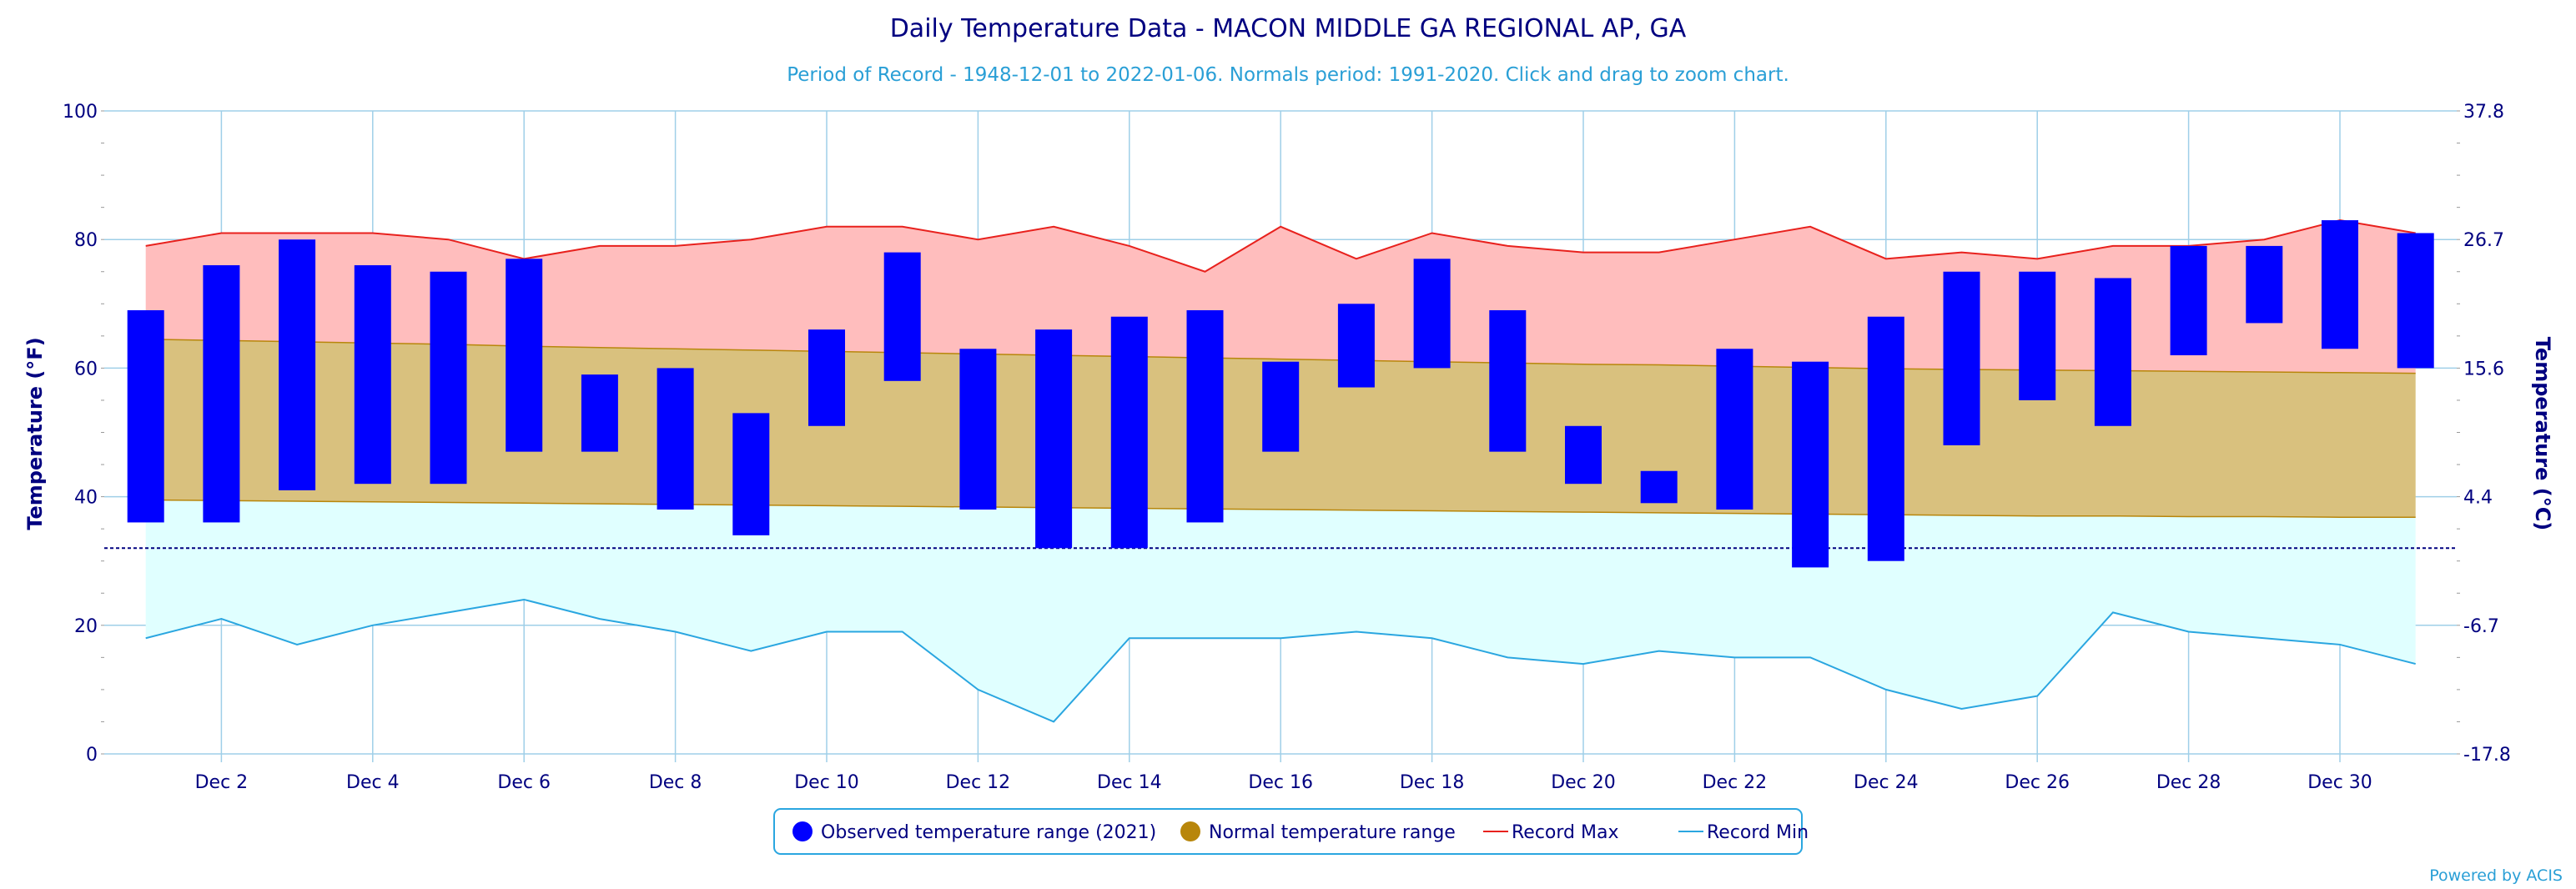 The width and height of the screenshot is (2576, 889). I want to click on legend-box, so click(1288, 831).